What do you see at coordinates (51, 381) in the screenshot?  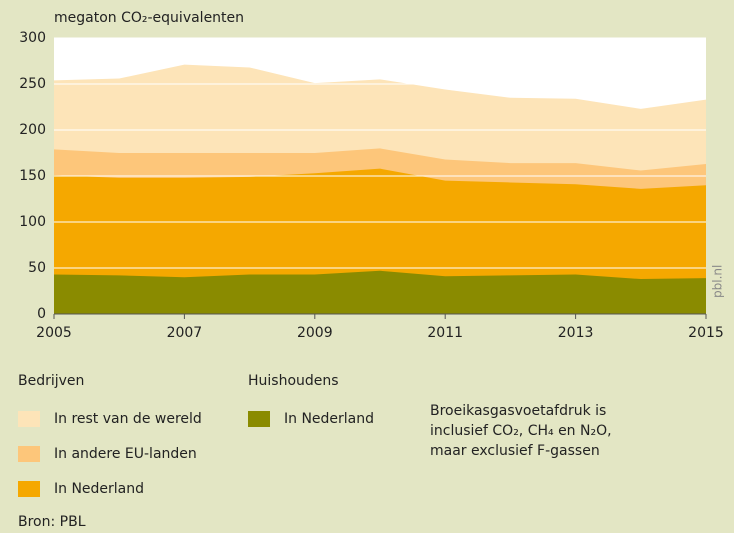 I see `legend-group-title: Bedrijven` at bounding box center [51, 381].